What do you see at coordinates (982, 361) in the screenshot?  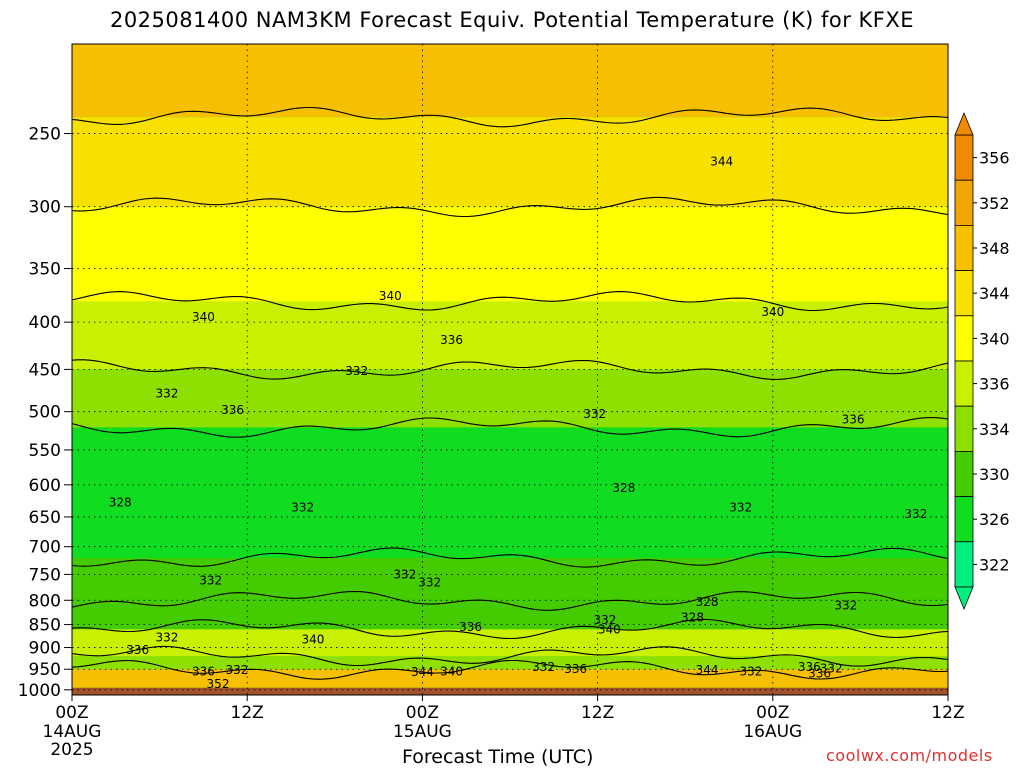 I see `colorbar: 356 352 348 344 340 336 334 330 326 322` at bounding box center [982, 361].